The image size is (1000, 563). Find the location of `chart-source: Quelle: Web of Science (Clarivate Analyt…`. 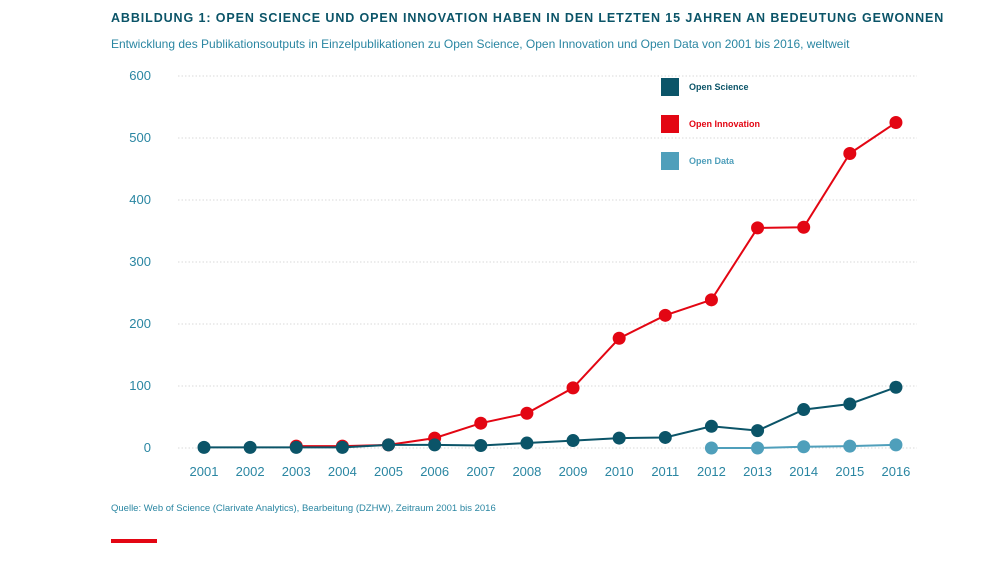

chart-source: Quelle: Web of Science (Clarivate Analyt… is located at coordinates (303, 508).